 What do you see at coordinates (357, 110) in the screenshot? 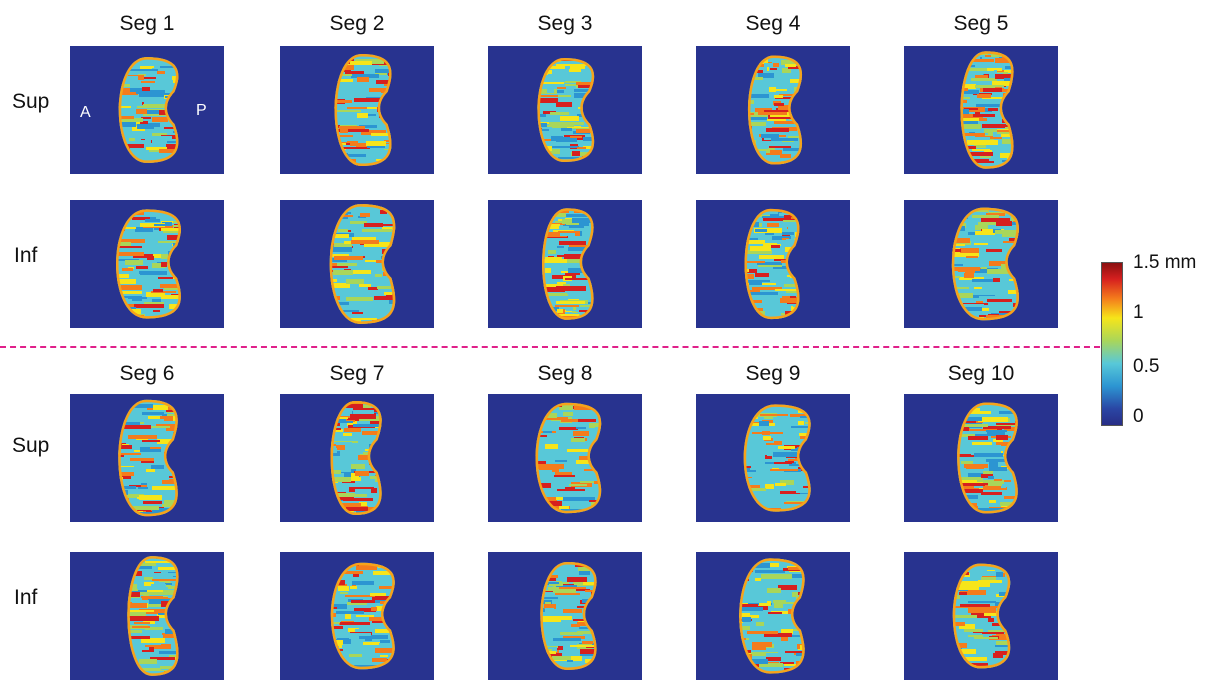
I see `thickness-map-seg-2-sup` at bounding box center [357, 110].